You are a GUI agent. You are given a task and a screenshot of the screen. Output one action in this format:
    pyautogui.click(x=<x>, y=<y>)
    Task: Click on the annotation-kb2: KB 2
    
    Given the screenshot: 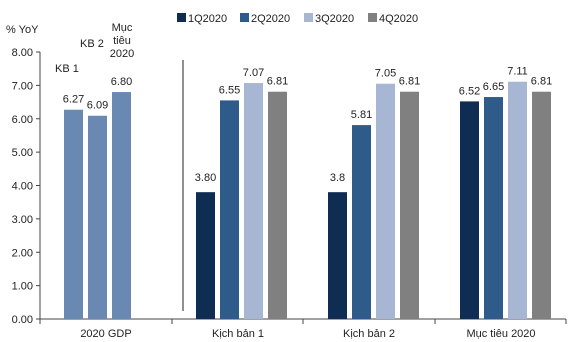 What is the action you would take?
    pyautogui.click(x=92, y=44)
    